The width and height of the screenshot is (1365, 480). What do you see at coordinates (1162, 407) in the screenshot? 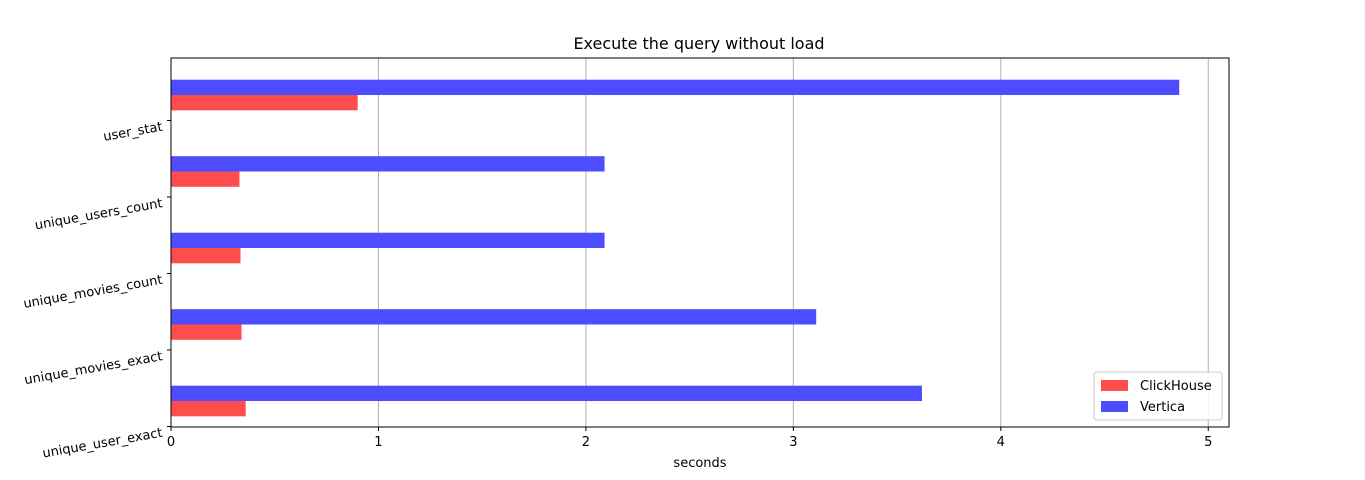
I see `legend-label-vertica: Vertica` at bounding box center [1162, 407].